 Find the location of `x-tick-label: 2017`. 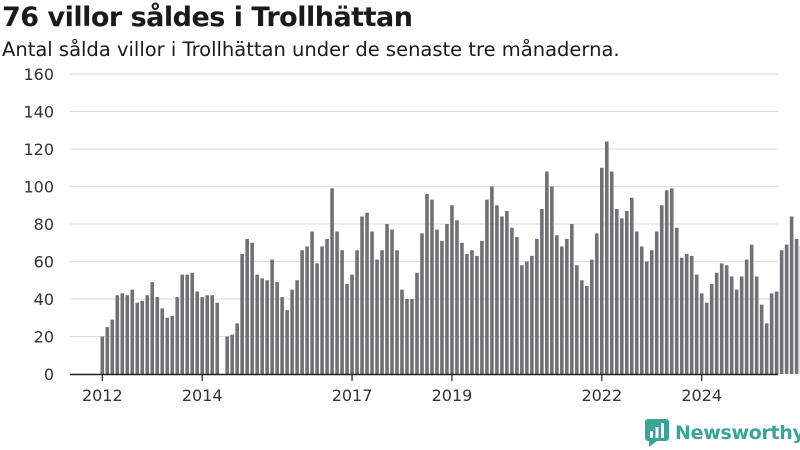

x-tick-label: 2017 is located at coordinates (352, 395).